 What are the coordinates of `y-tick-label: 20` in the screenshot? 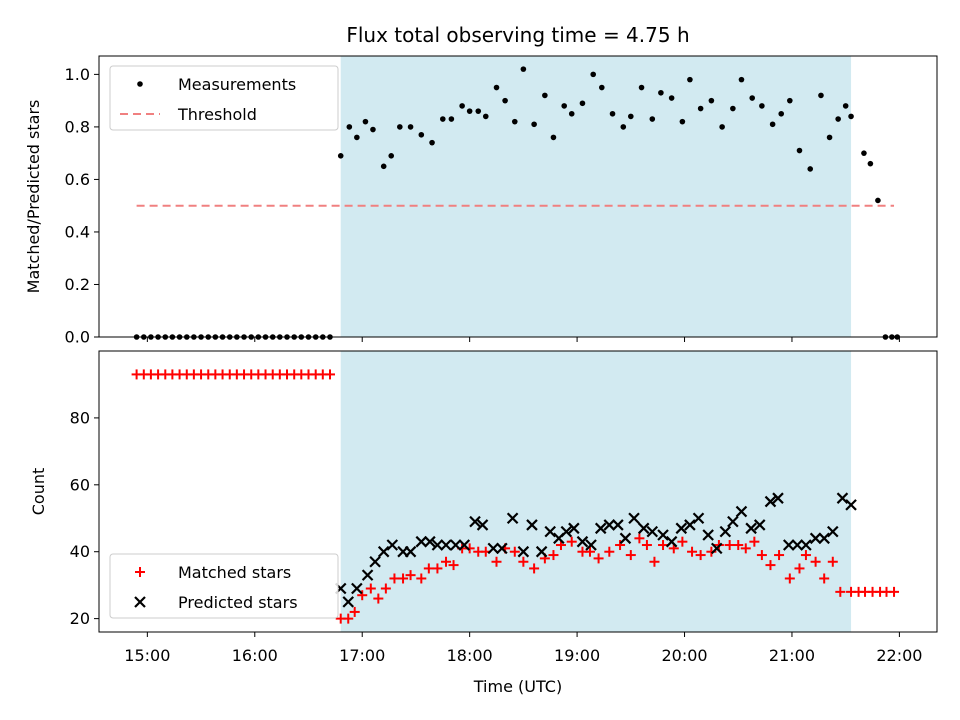 It's located at (80, 618).